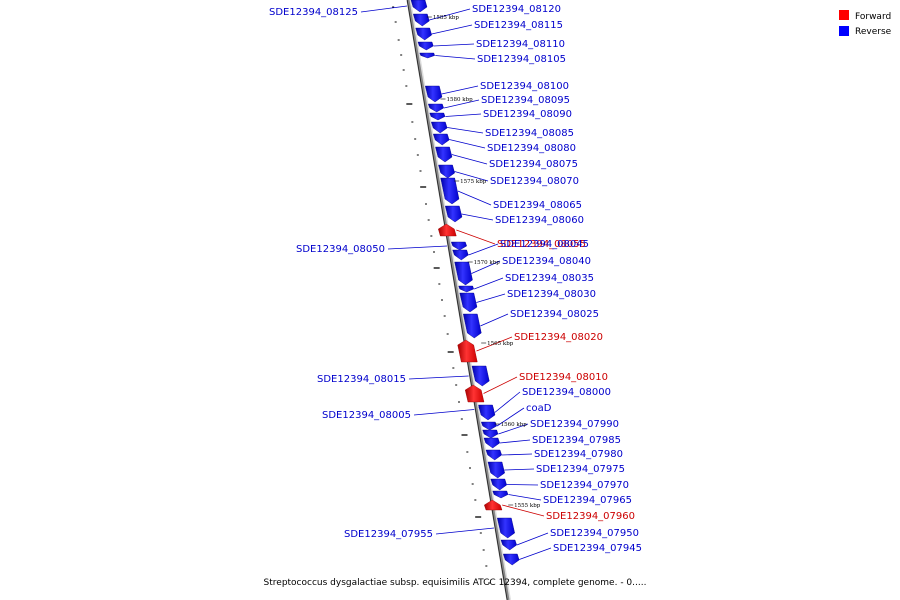 The image size is (900, 600). I want to click on gene-label: SDE12394_07960, so click(590, 516).